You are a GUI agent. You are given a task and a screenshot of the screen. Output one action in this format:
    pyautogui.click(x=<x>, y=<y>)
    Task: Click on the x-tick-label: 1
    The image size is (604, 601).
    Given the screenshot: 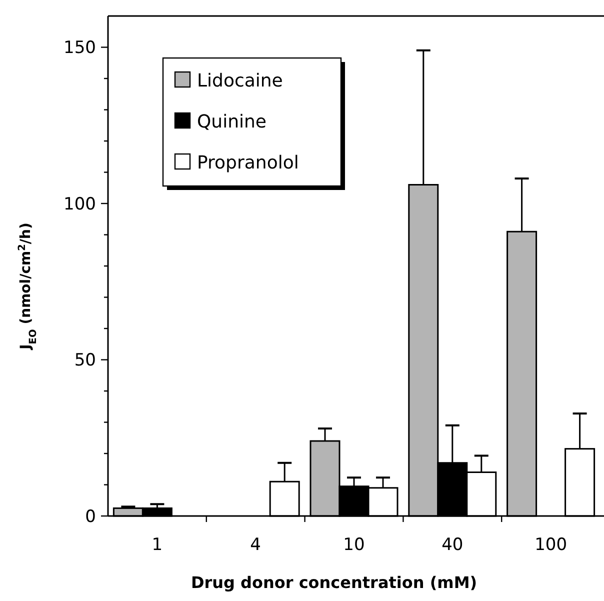 What is the action you would take?
    pyautogui.click(x=157, y=545)
    